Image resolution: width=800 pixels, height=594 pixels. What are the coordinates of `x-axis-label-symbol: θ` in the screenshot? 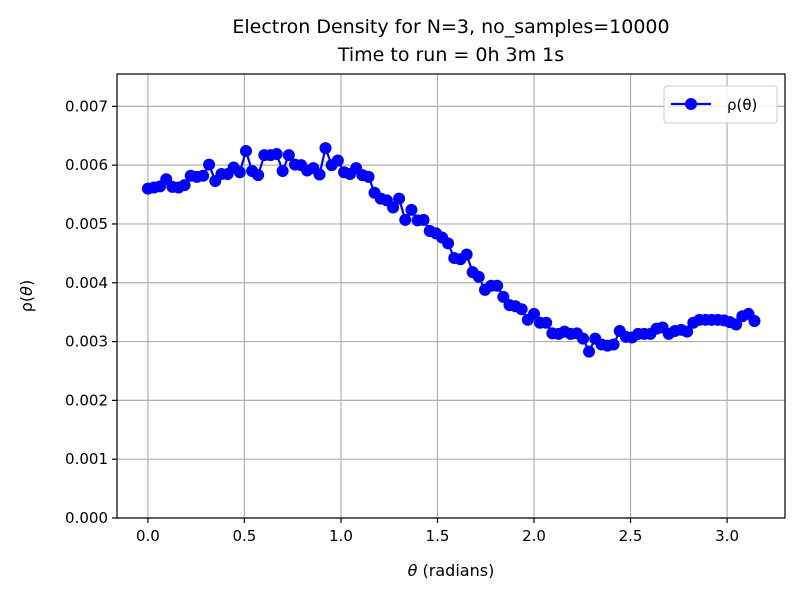 It's located at (413, 570).